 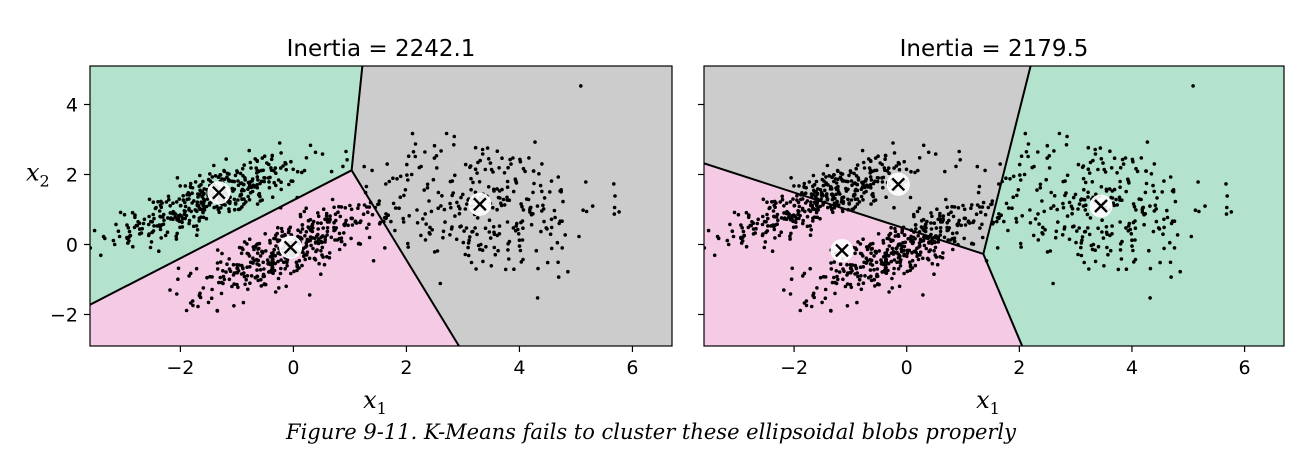 I want to click on x-tick-label: 2, so click(x=1019, y=368).